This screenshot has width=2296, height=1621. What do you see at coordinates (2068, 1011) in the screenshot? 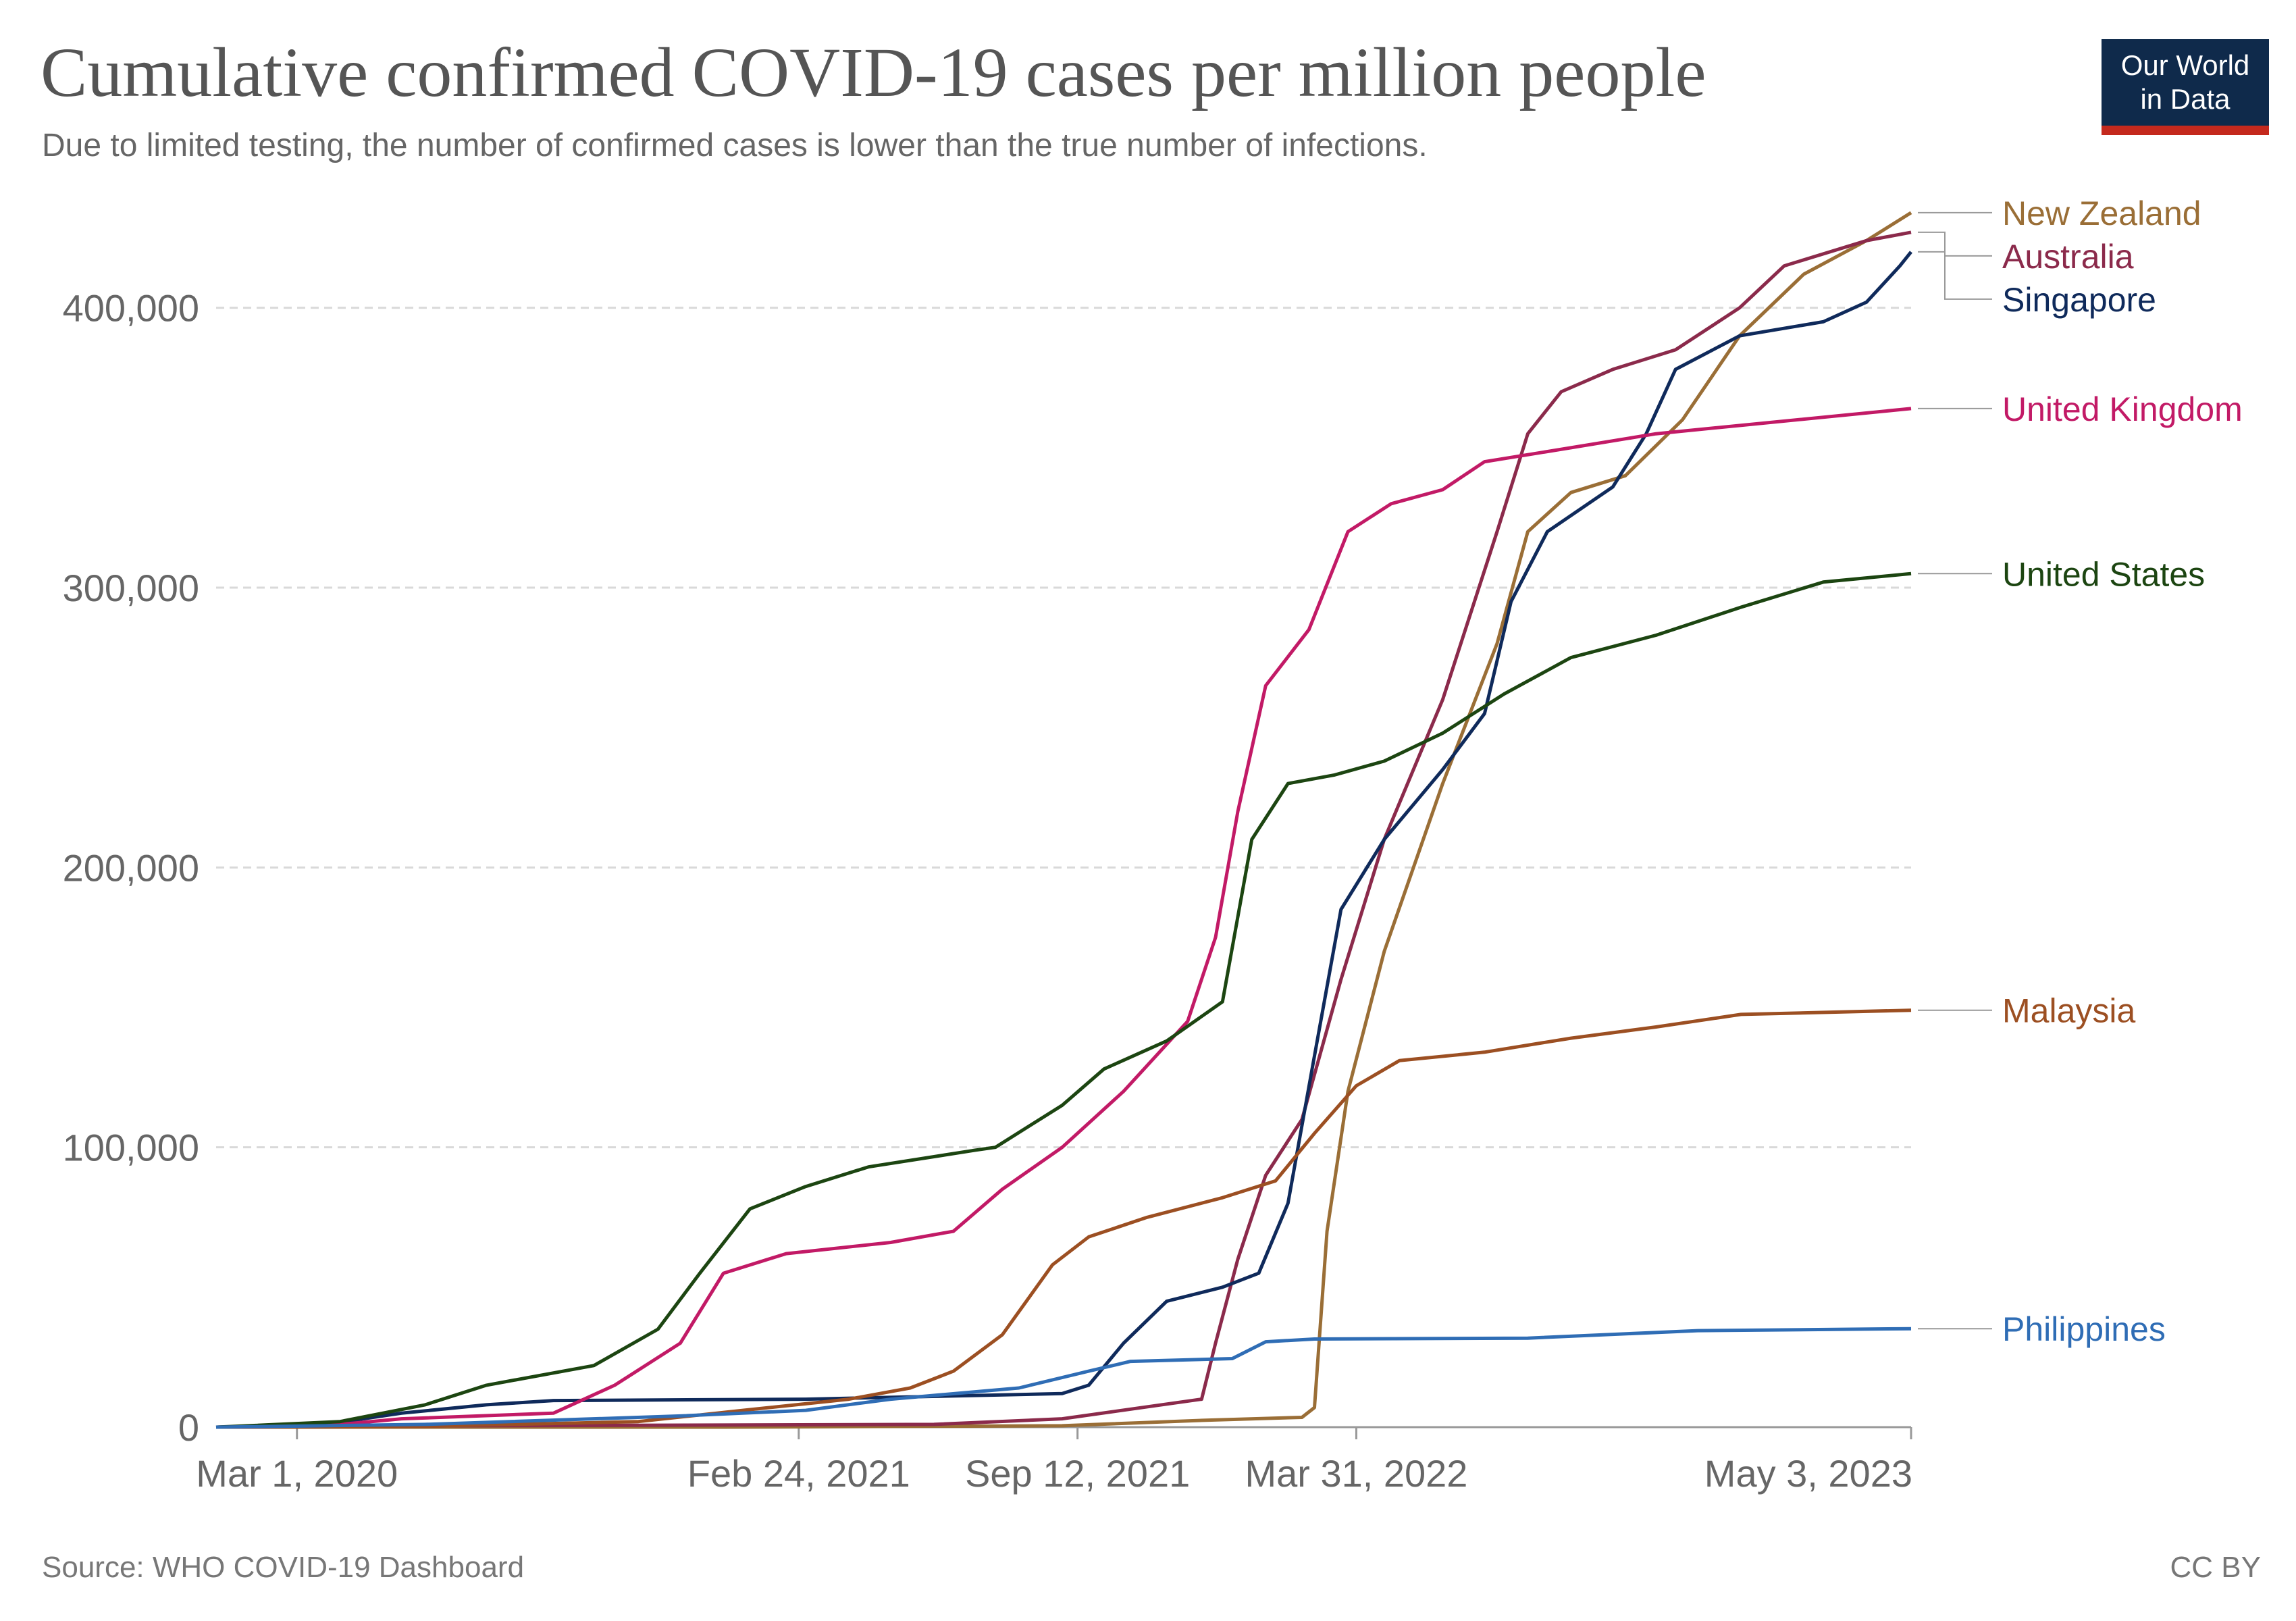
I see `series-label-malaysia: Malaysia` at bounding box center [2068, 1011].